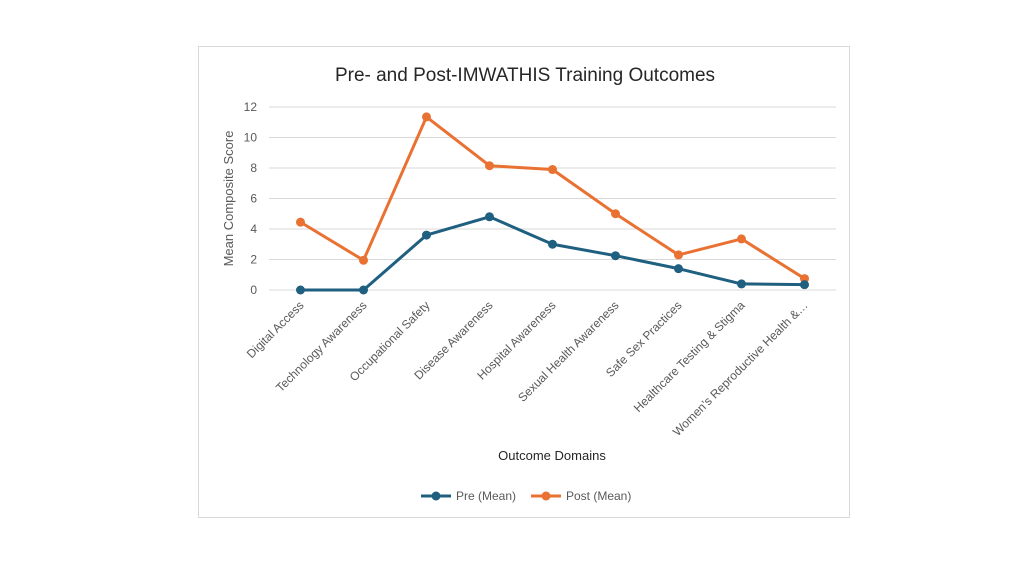 This screenshot has width=1024, height=569. I want to click on legend-label: Pre (Mean), so click(486, 496).